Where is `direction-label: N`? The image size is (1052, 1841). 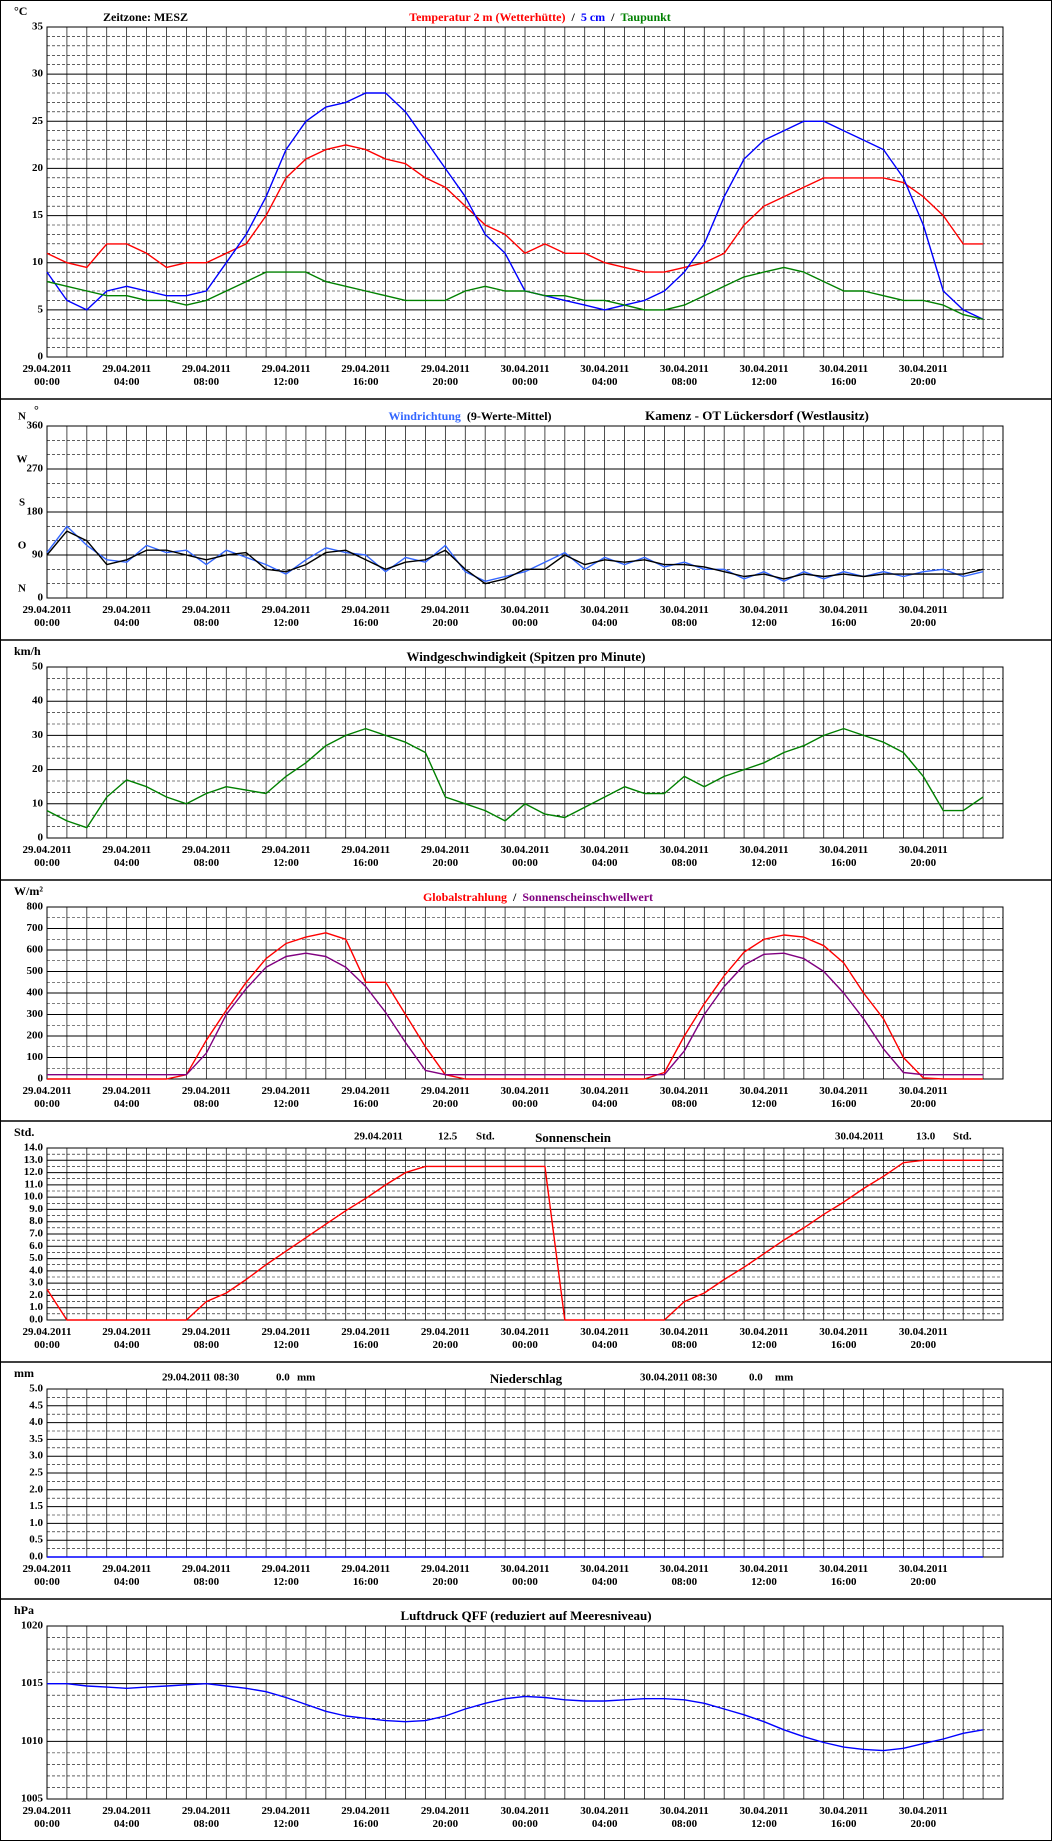 direction-label: N is located at coordinates (22, 589).